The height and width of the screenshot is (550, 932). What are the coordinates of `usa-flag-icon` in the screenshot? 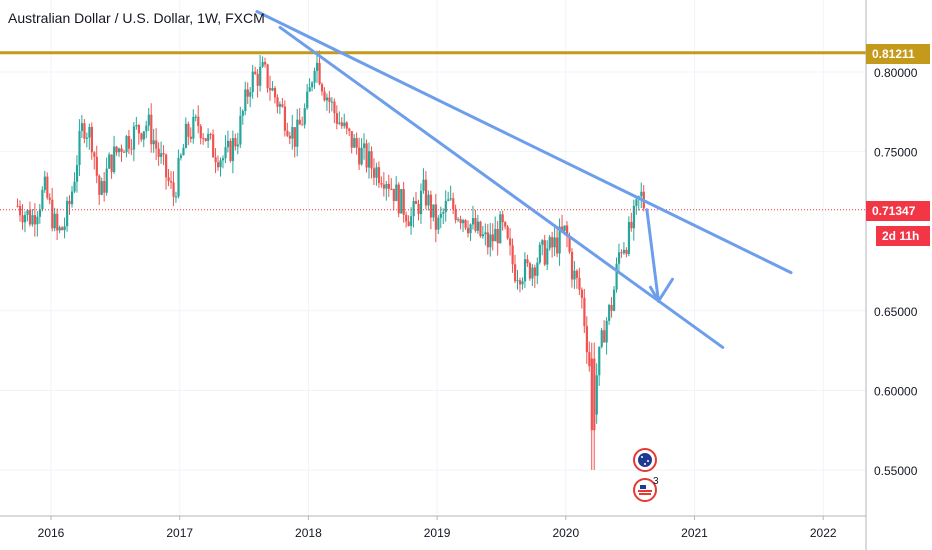 It's located at (645, 490).